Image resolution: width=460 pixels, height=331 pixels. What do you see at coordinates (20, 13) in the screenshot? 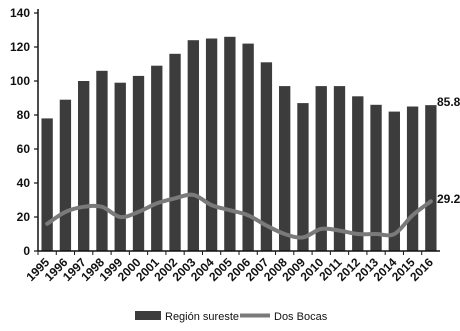
I see `y-tick-label: 140` at bounding box center [20, 13].